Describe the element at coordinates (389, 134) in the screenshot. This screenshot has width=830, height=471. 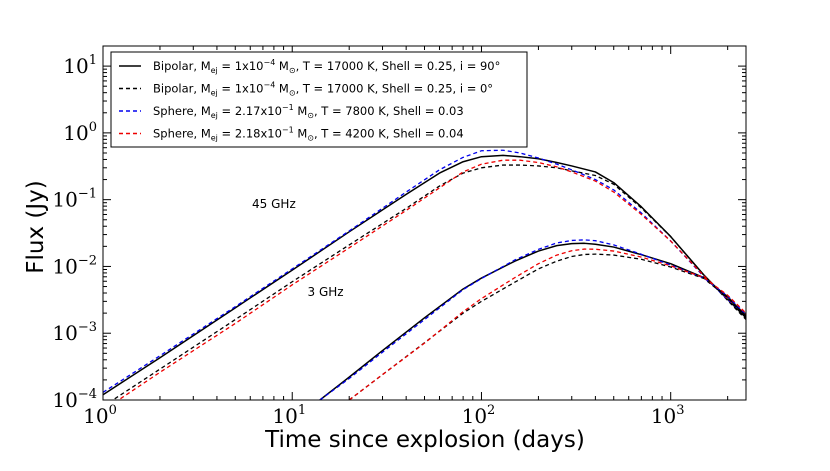
I see `legend-label-3-part-6: , T = 4200 K, Shell = 0.04` at that location.